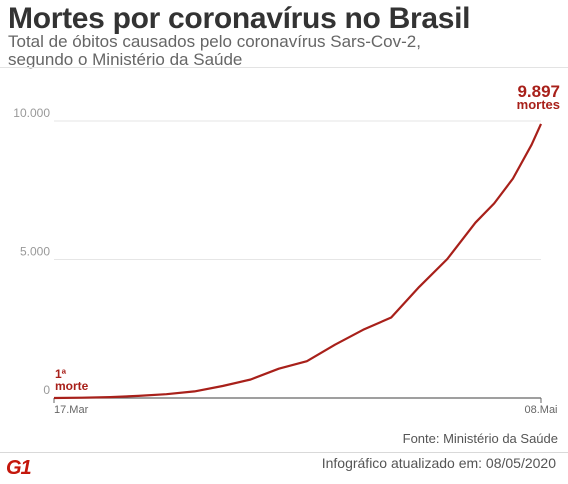  Describe the element at coordinates (540, 410) in the screenshot. I see `x-tick-label: 08.Mai` at that location.